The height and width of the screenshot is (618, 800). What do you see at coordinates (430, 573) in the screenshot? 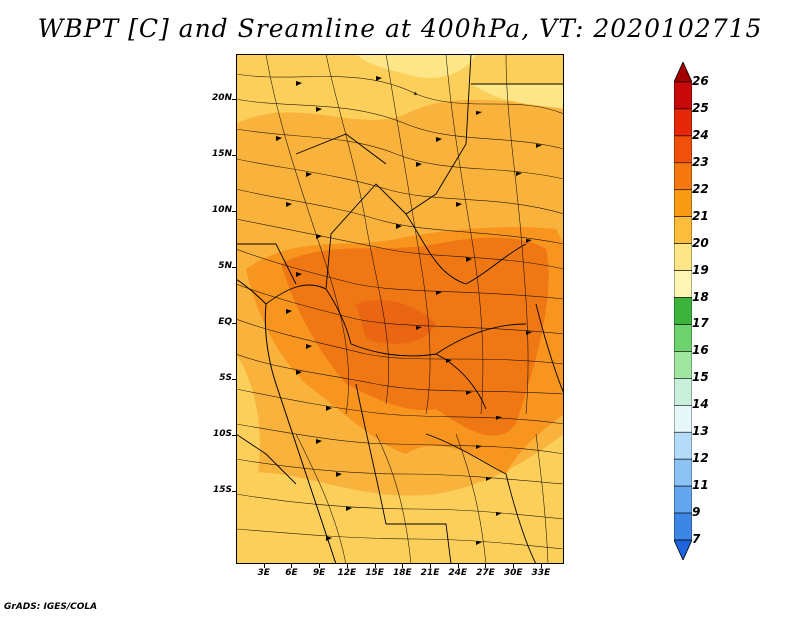
I see `lon-label-21e: 21E` at bounding box center [430, 573].